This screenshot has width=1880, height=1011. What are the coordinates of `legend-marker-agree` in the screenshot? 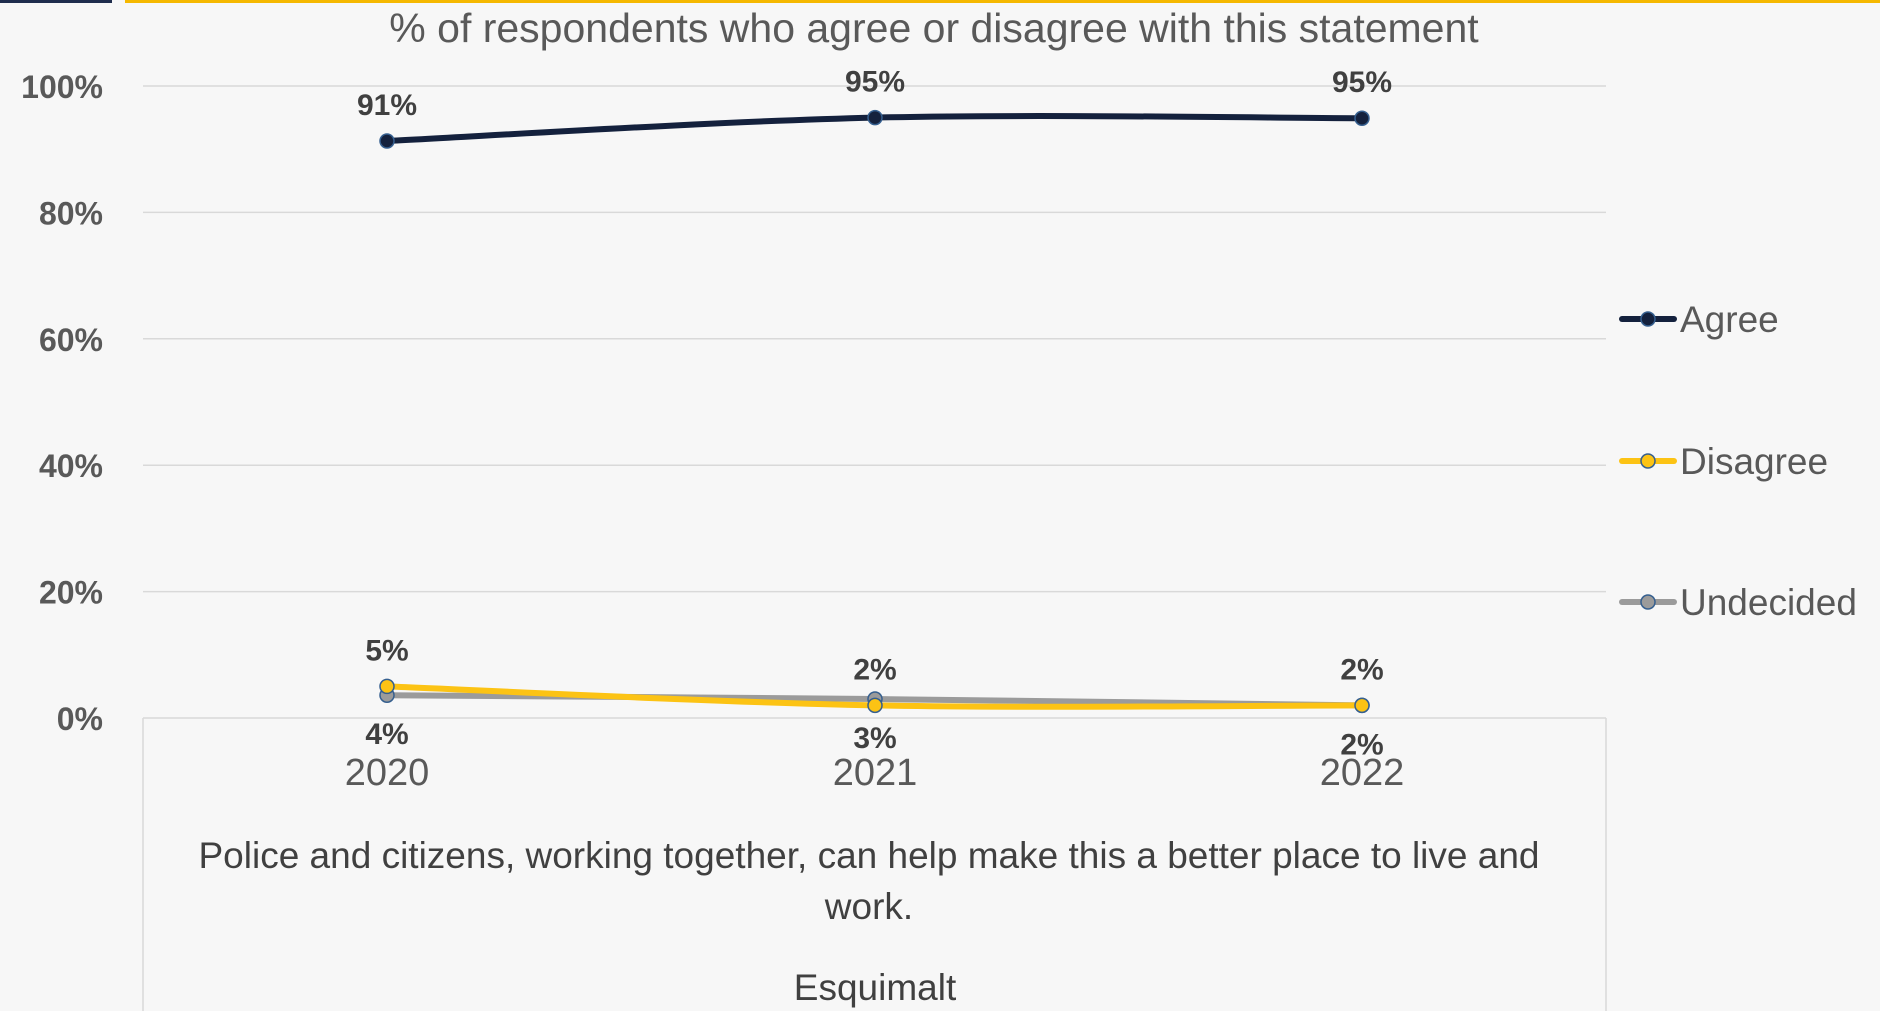 It's located at (1648, 319).